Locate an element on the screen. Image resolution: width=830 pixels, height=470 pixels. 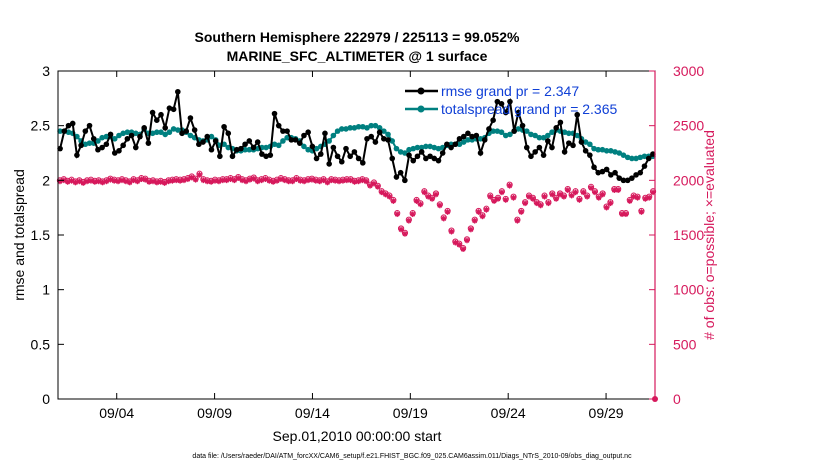
y-right-origin-marker is located at coordinates (655, 399).